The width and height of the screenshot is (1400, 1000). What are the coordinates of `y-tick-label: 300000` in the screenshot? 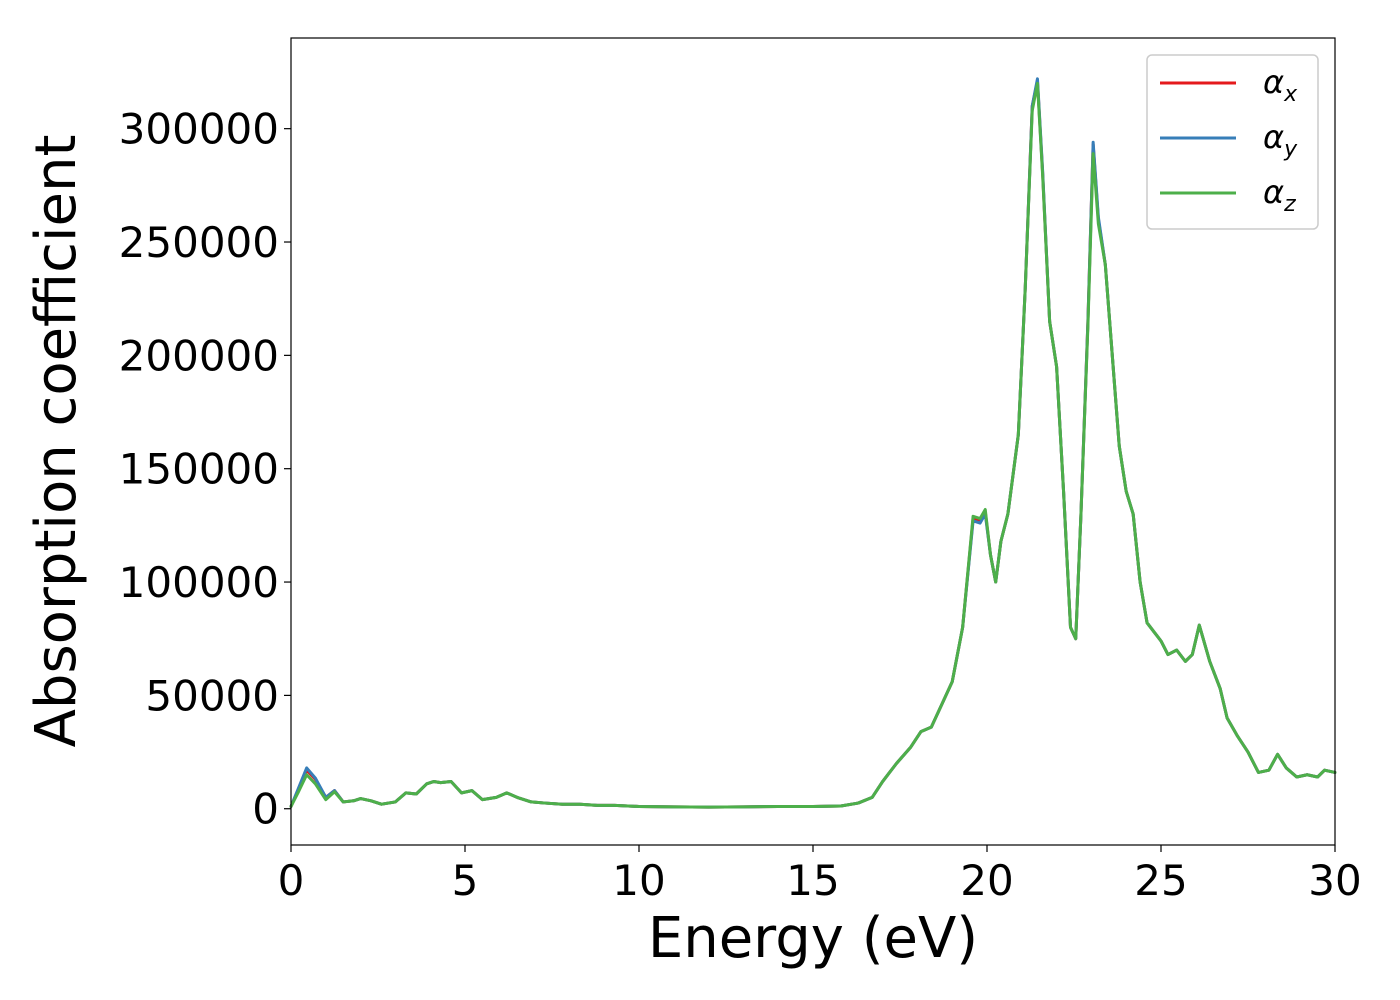 It's located at (199, 129).